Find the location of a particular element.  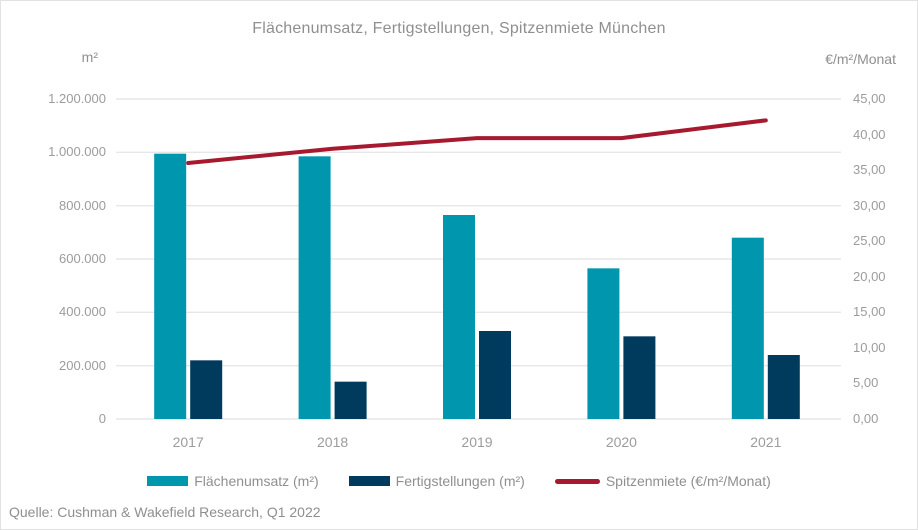

right-axis-tick: 35,00 is located at coordinates (869, 170).